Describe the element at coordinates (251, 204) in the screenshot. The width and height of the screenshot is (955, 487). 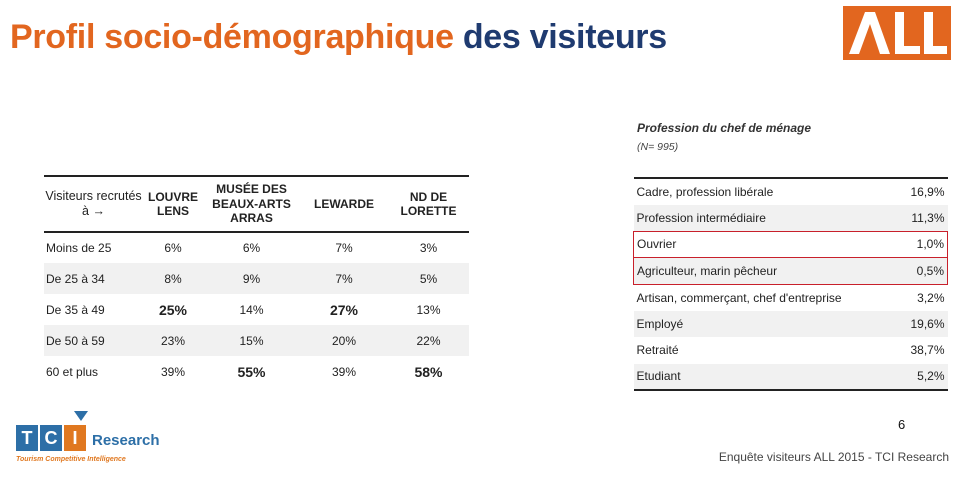
I see `column-header: MUSÉE DES BEAUX-ARTS ARRAS` at that location.